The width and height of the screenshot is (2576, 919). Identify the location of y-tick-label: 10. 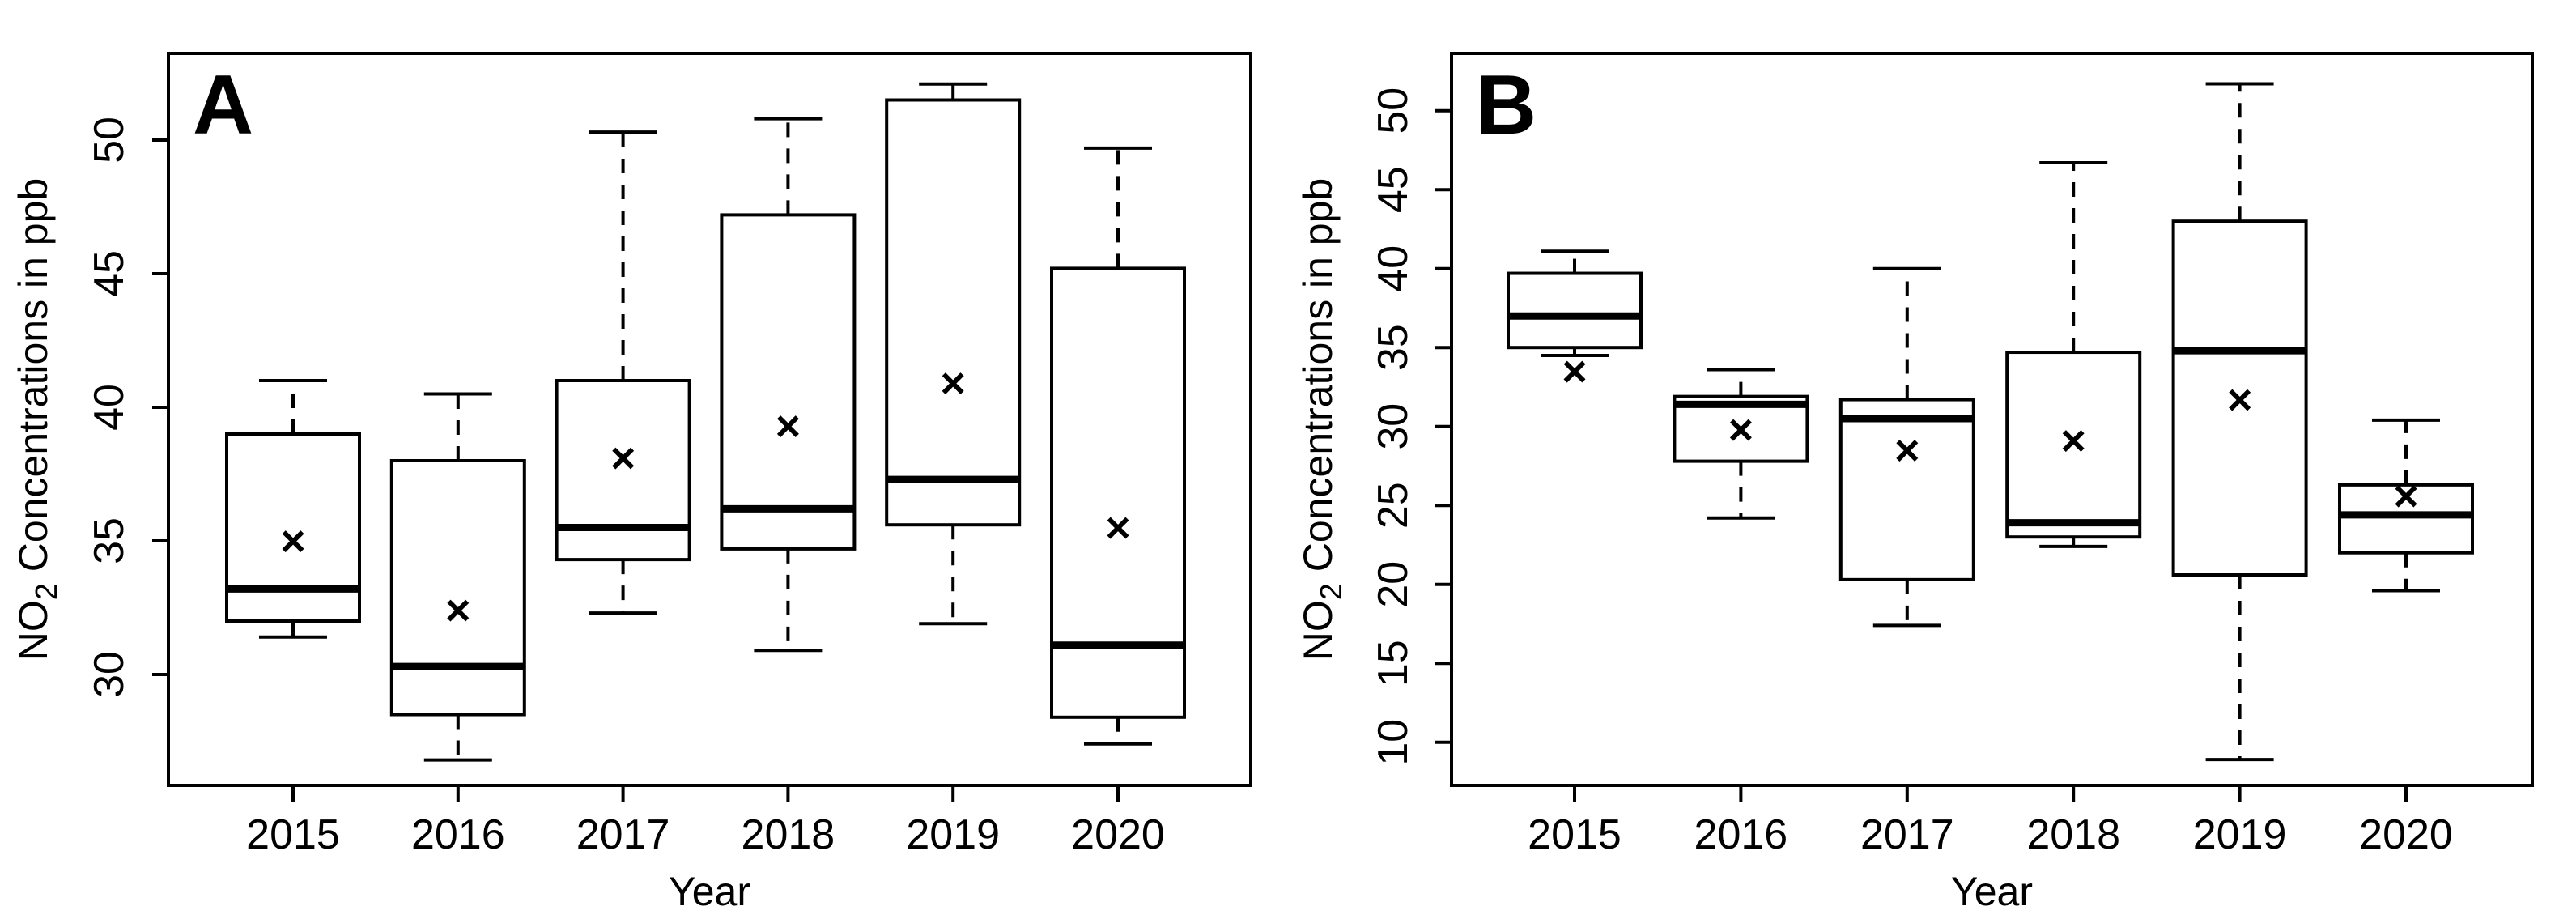
(1393, 742).